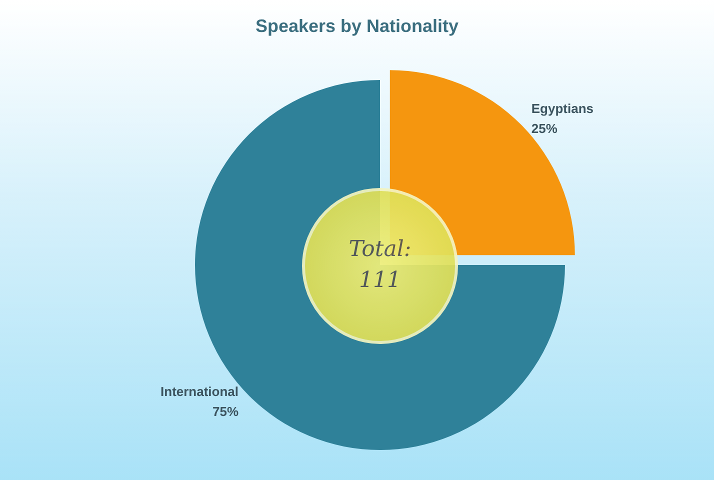 The height and width of the screenshot is (480, 714). Describe the element at coordinates (562, 108) in the screenshot. I see `slice-label: Egyptians` at that location.